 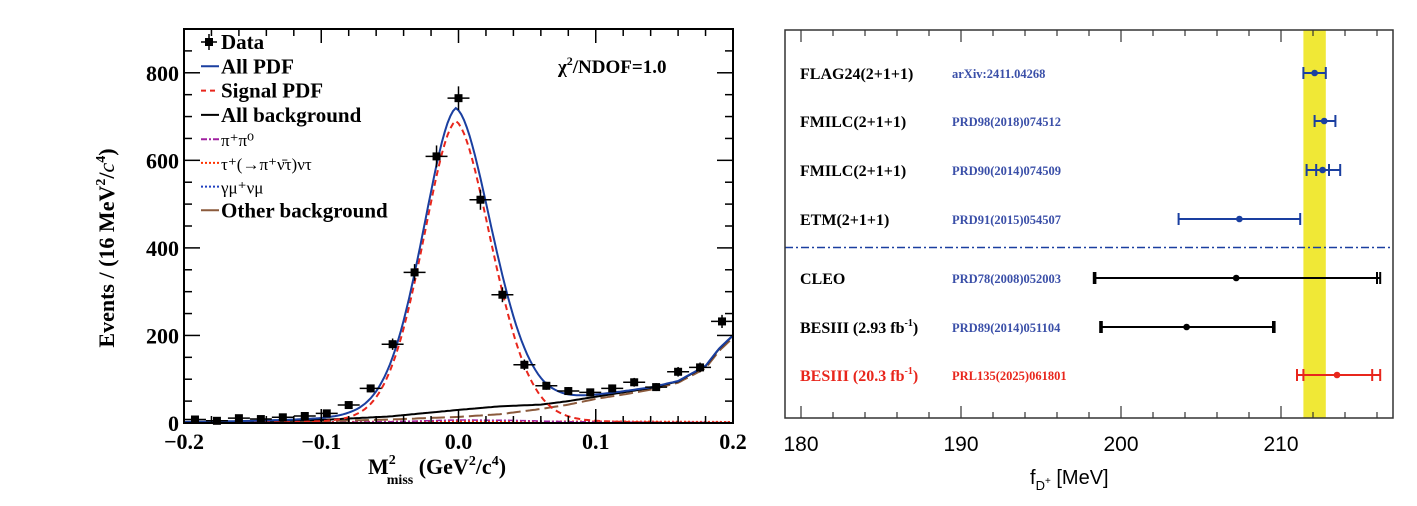 I want to click on left-x-axis-label: M2 miss (GeV2/c4), so click(x=437, y=470).